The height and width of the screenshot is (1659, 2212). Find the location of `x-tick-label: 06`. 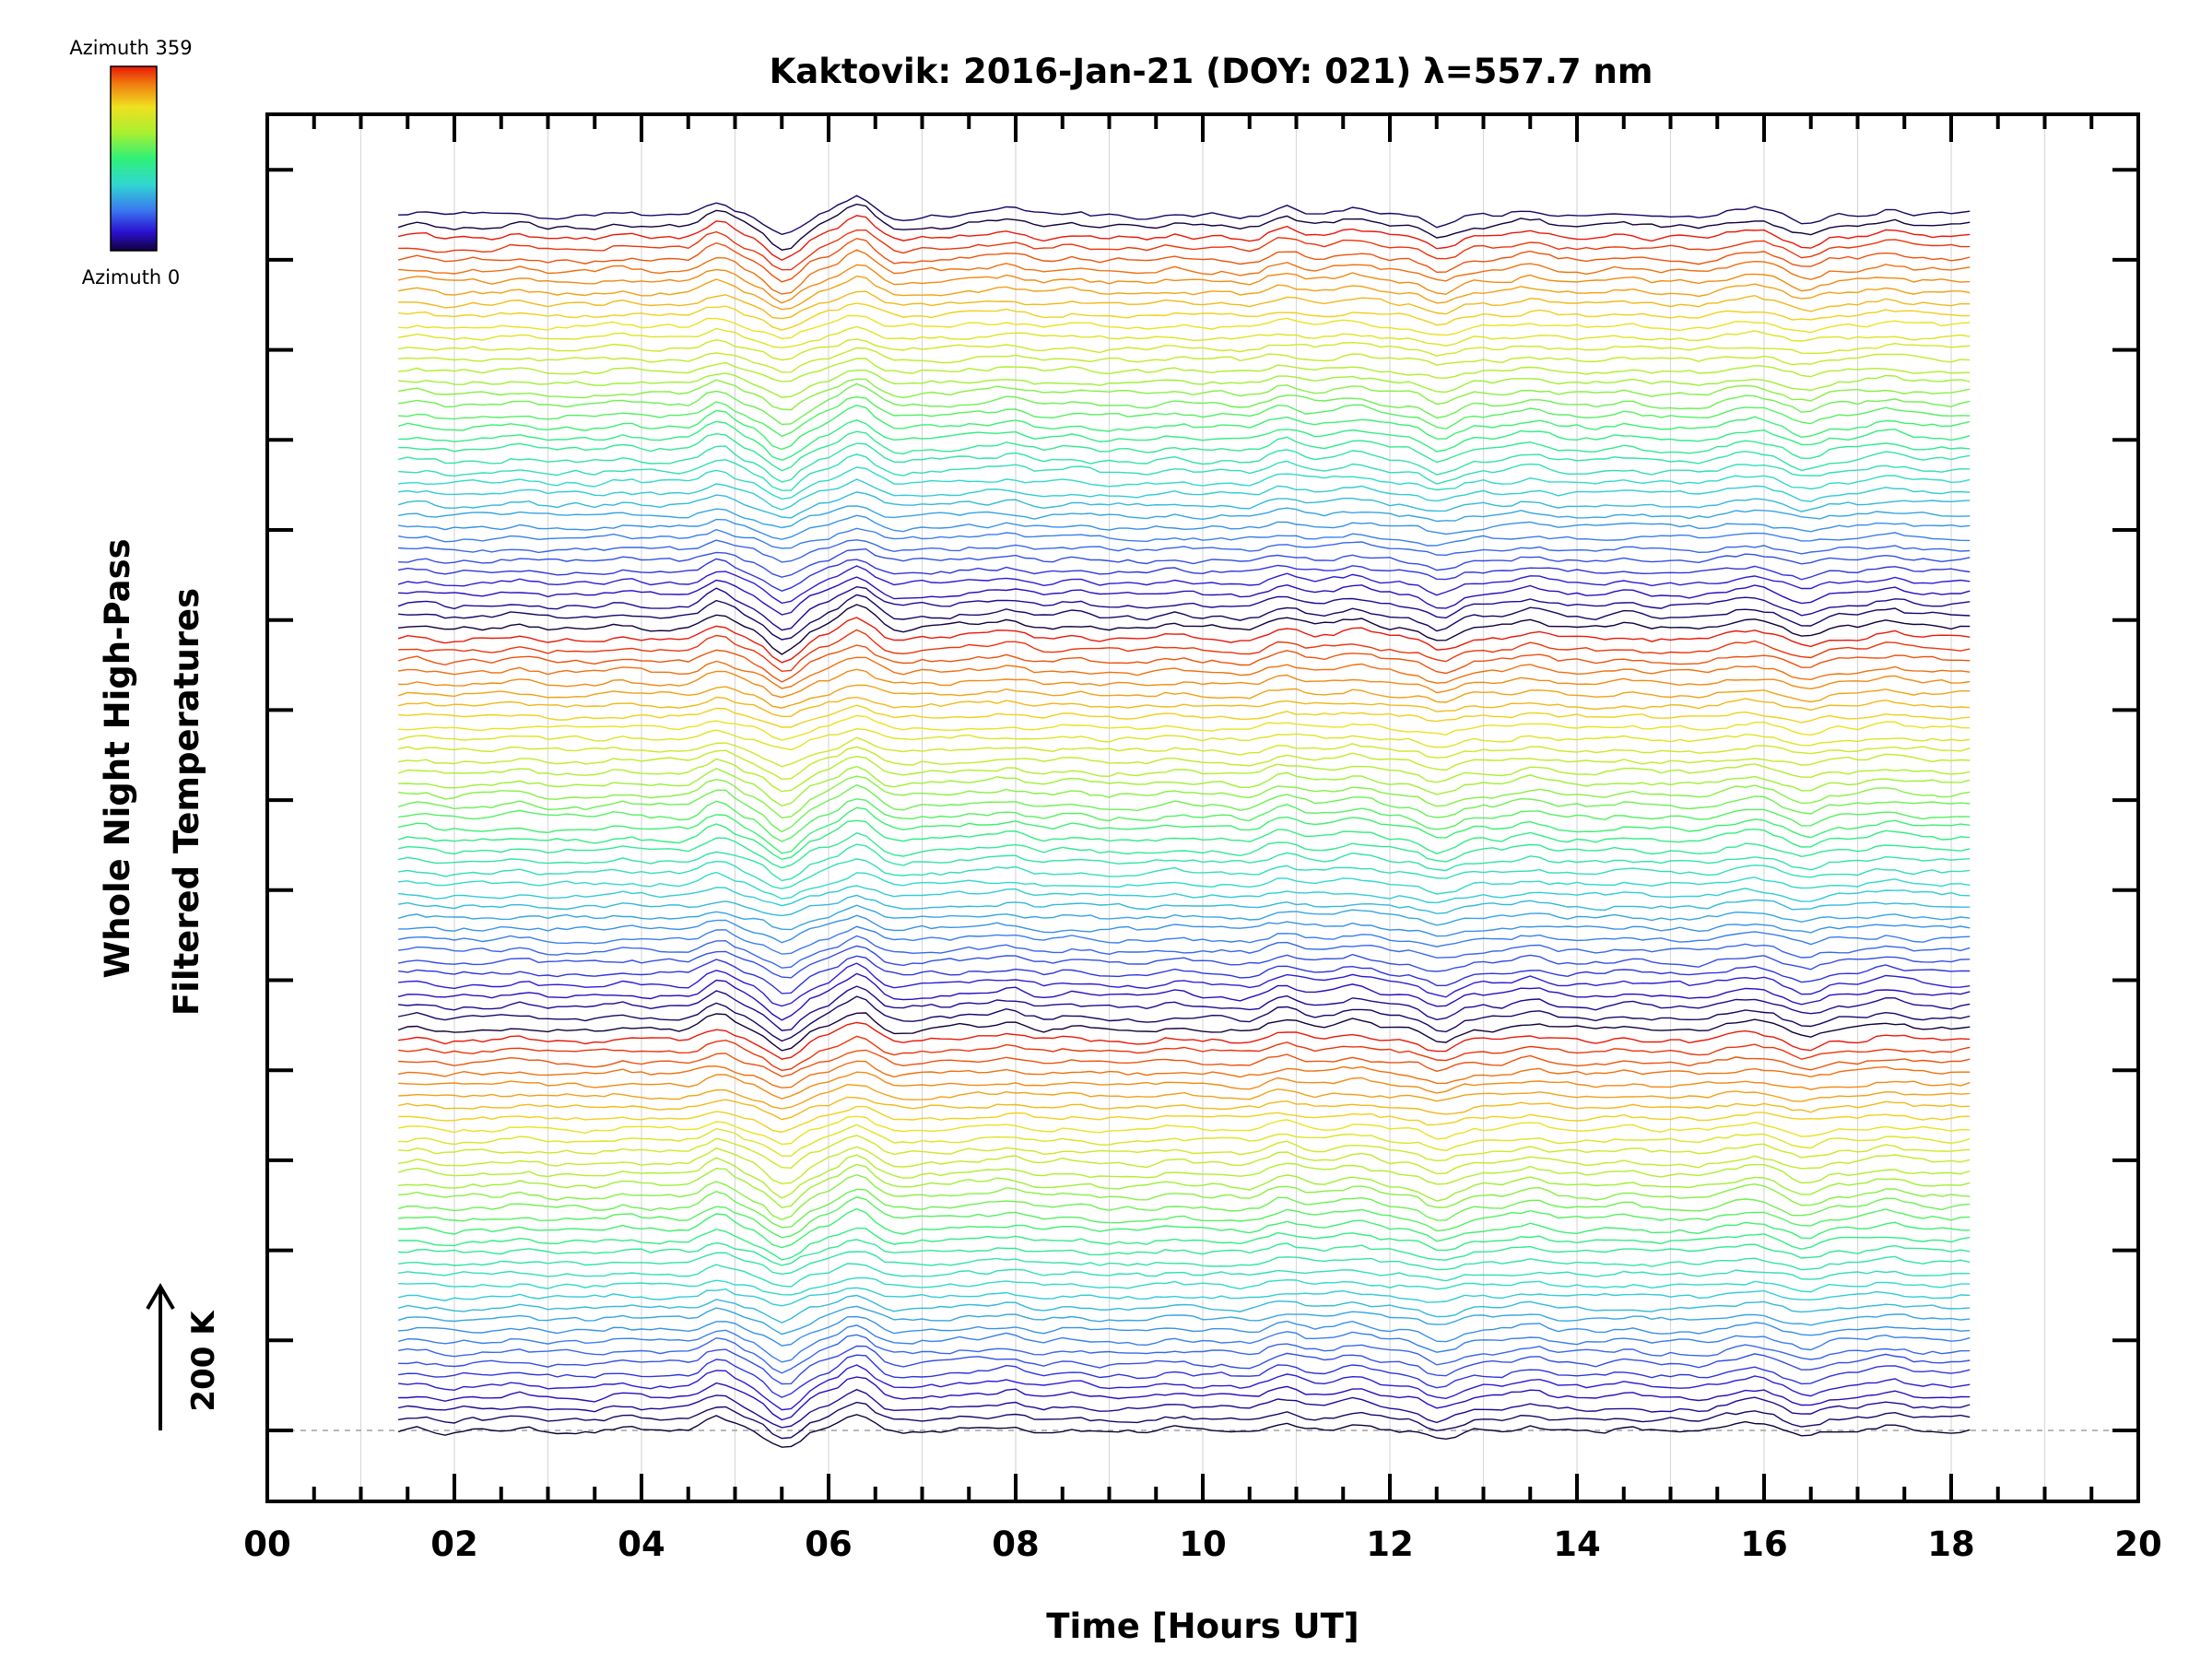

x-tick-label: 06 is located at coordinates (829, 1544).